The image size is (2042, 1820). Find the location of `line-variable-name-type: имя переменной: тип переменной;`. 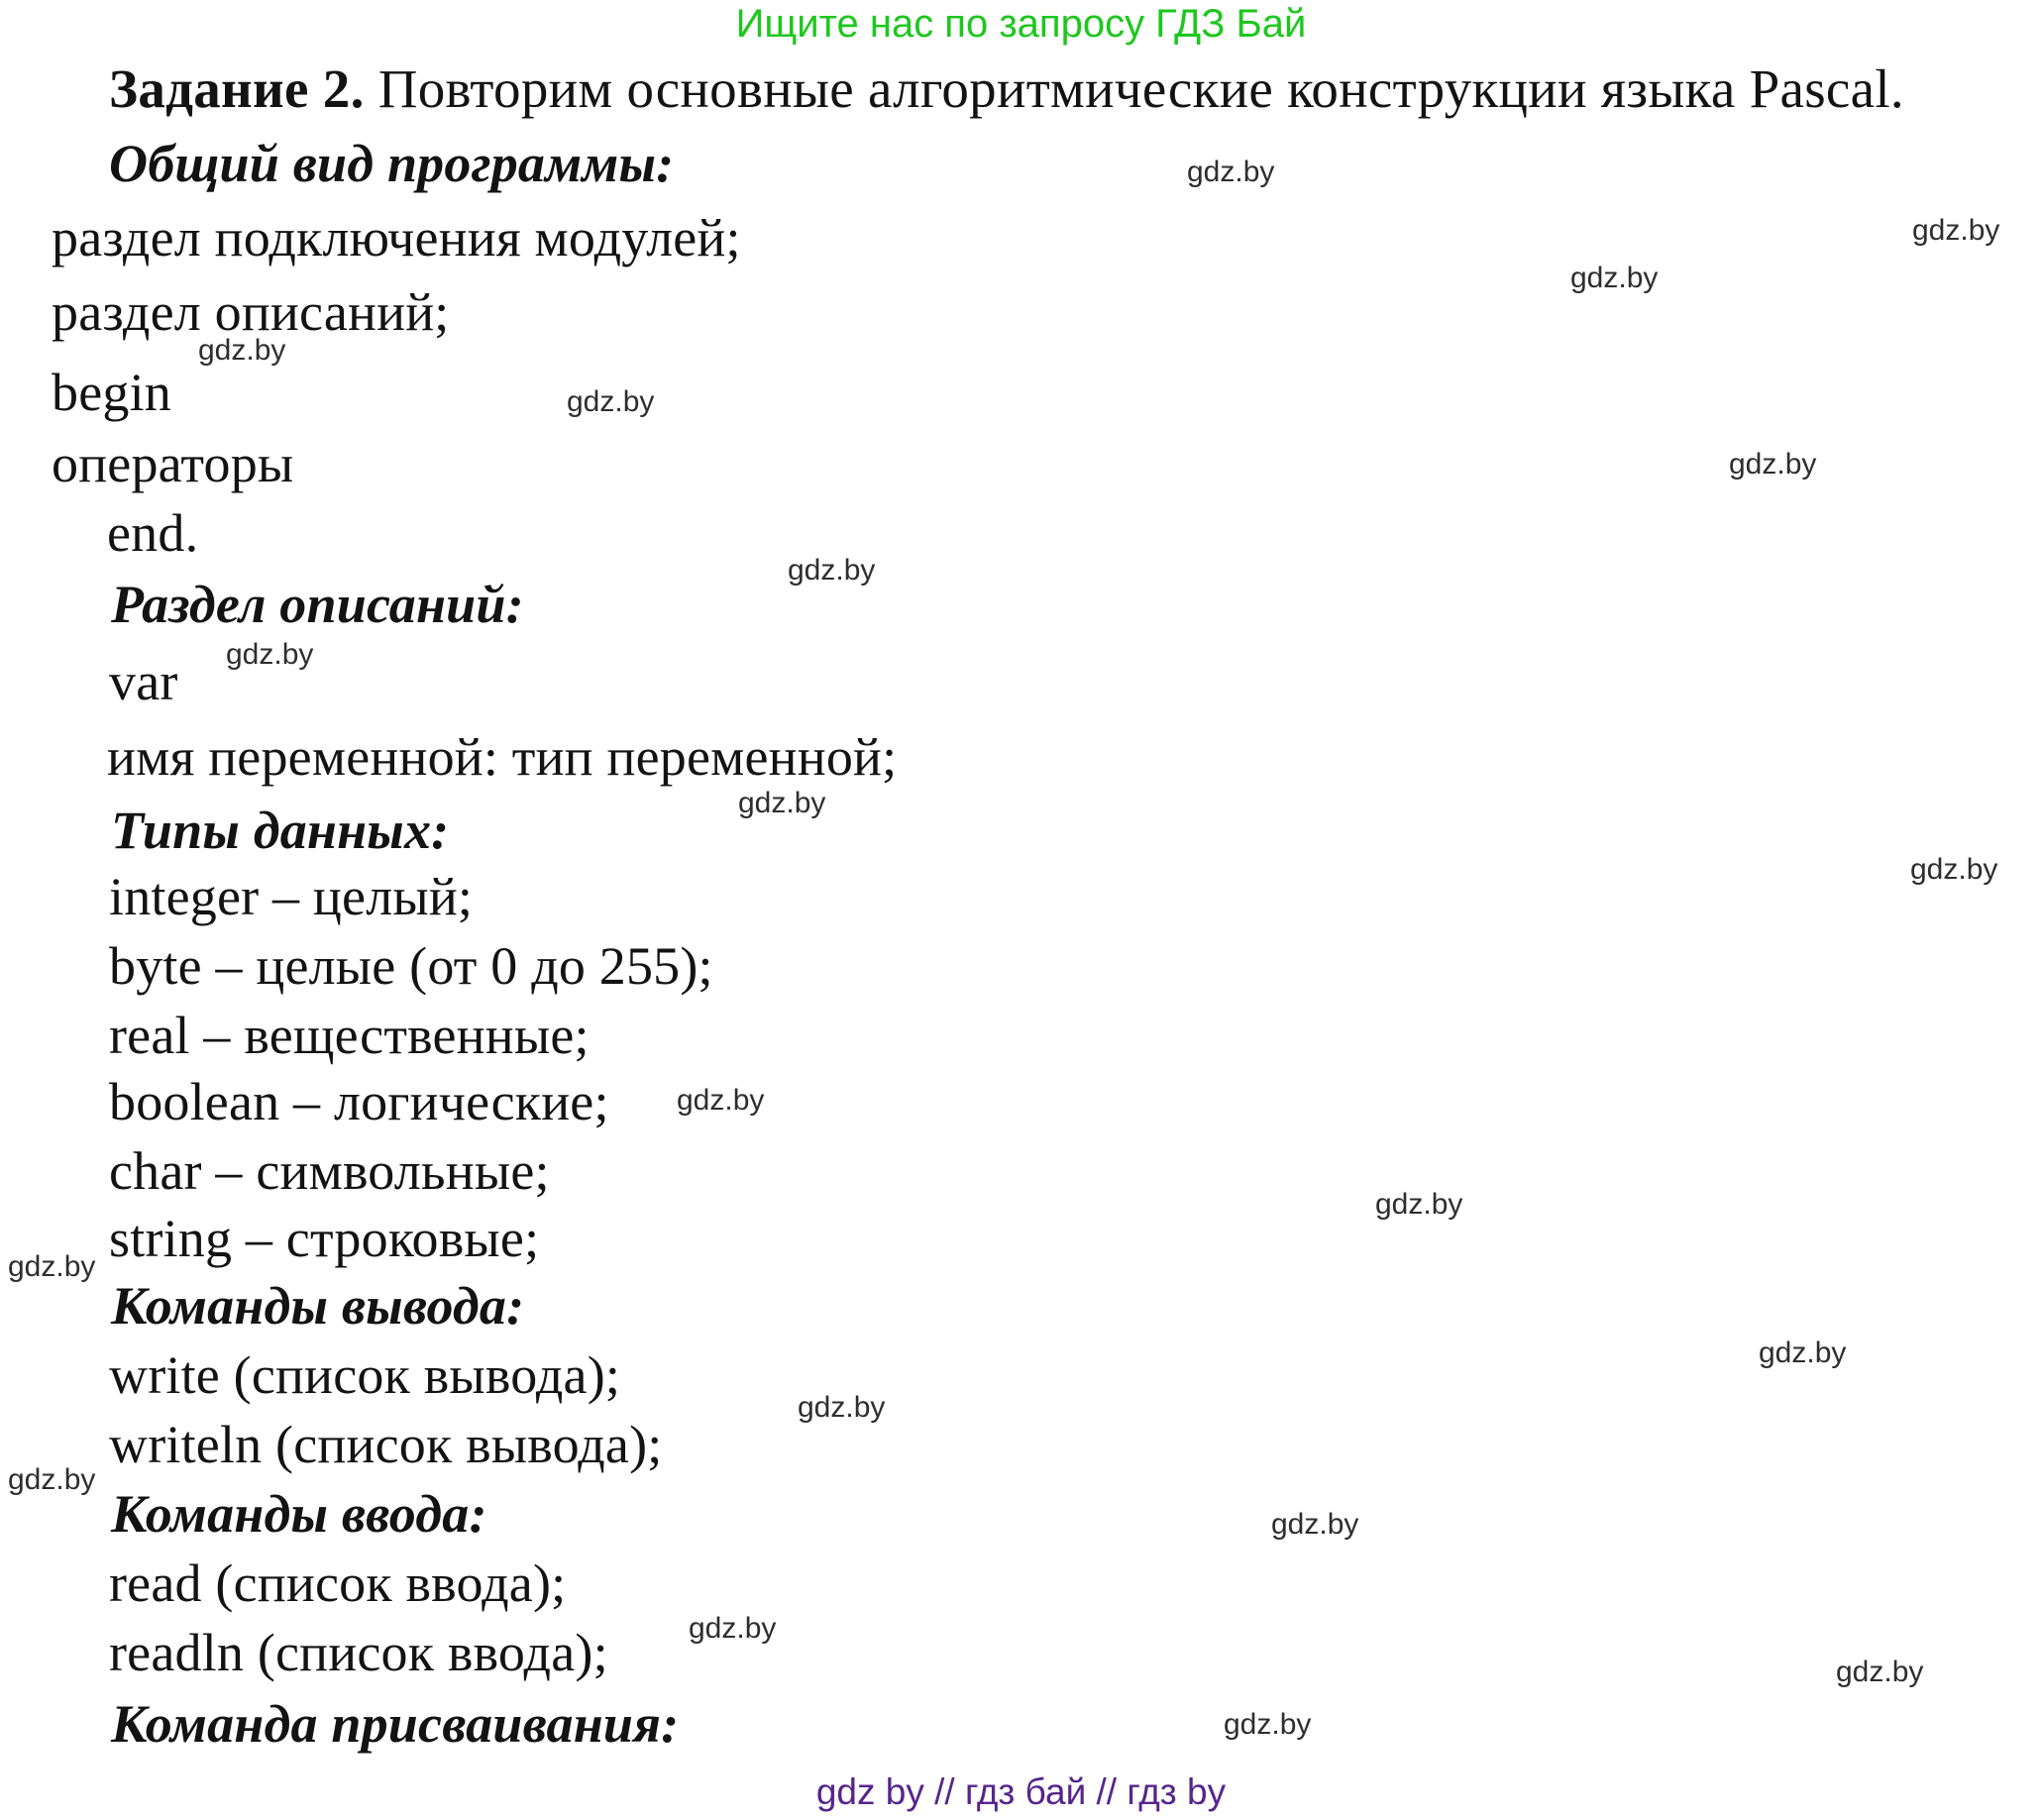

line-variable-name-type: имя переменной: тип переменной; is located at coordinates (502, 757).